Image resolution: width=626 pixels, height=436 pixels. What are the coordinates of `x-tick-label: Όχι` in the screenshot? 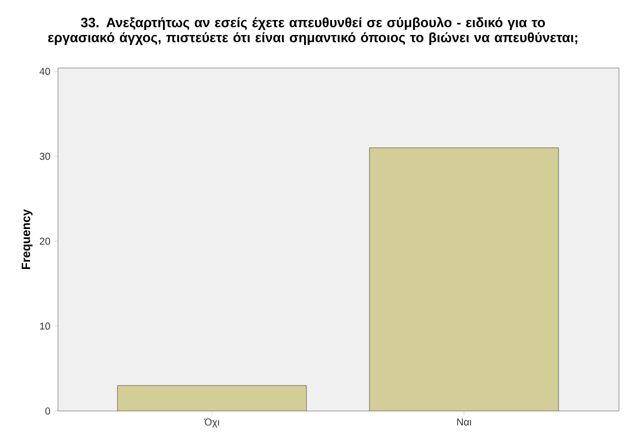 It's located at (212, 423).